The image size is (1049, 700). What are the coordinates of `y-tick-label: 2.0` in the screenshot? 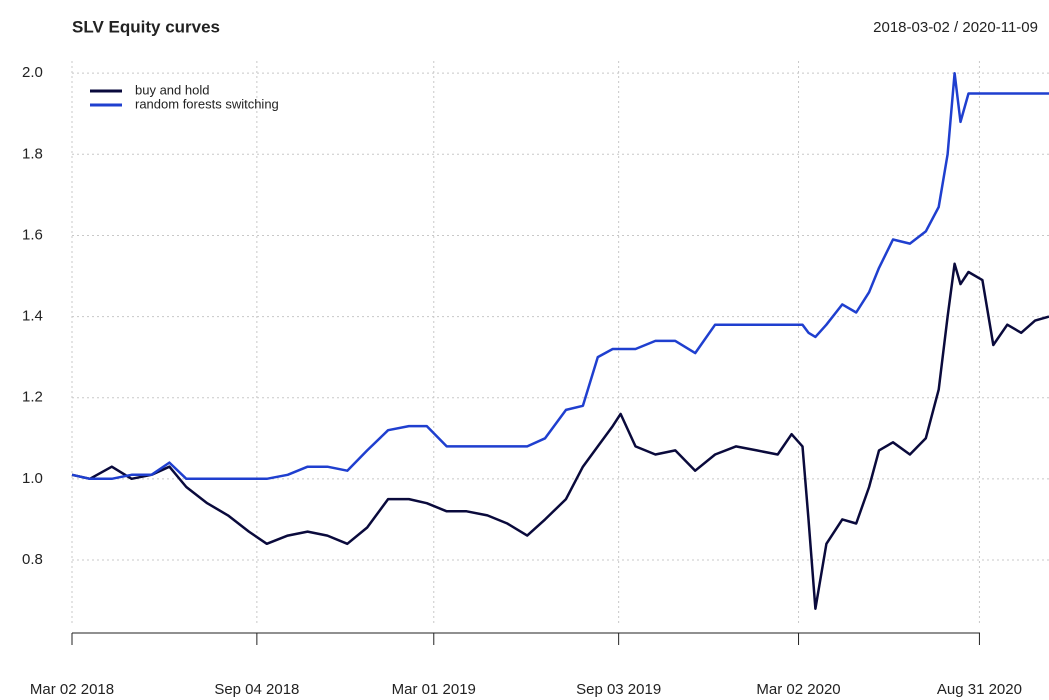 It's located at (32, 72).